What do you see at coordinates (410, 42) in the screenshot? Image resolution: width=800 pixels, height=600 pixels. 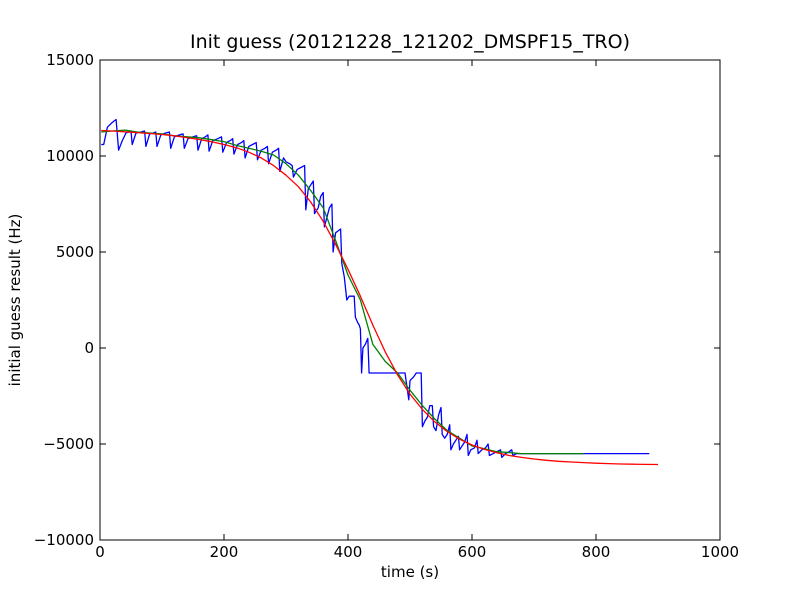 I see `chart-title: Init guess (20121228_121202_DMSPF15_TRO)` at bounding box center [410, 42].